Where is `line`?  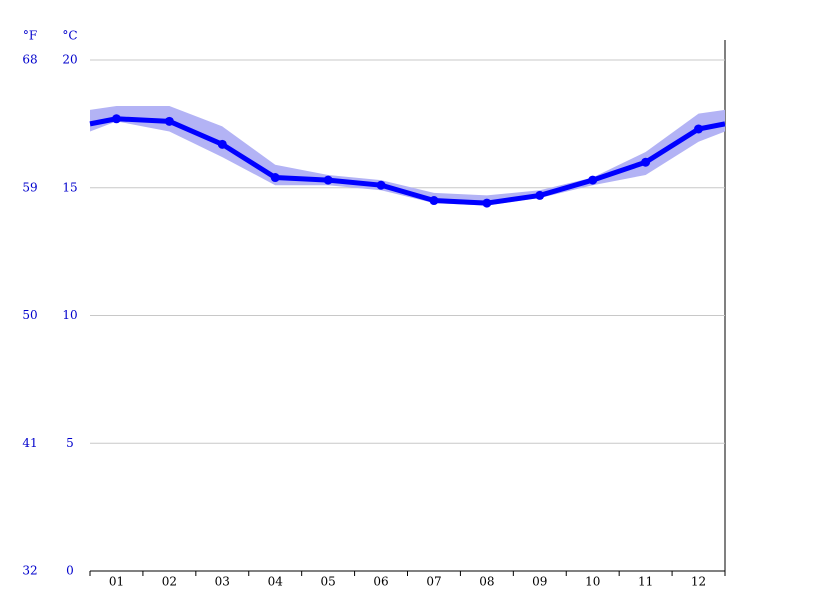 line is located at coordinates (408, 161).